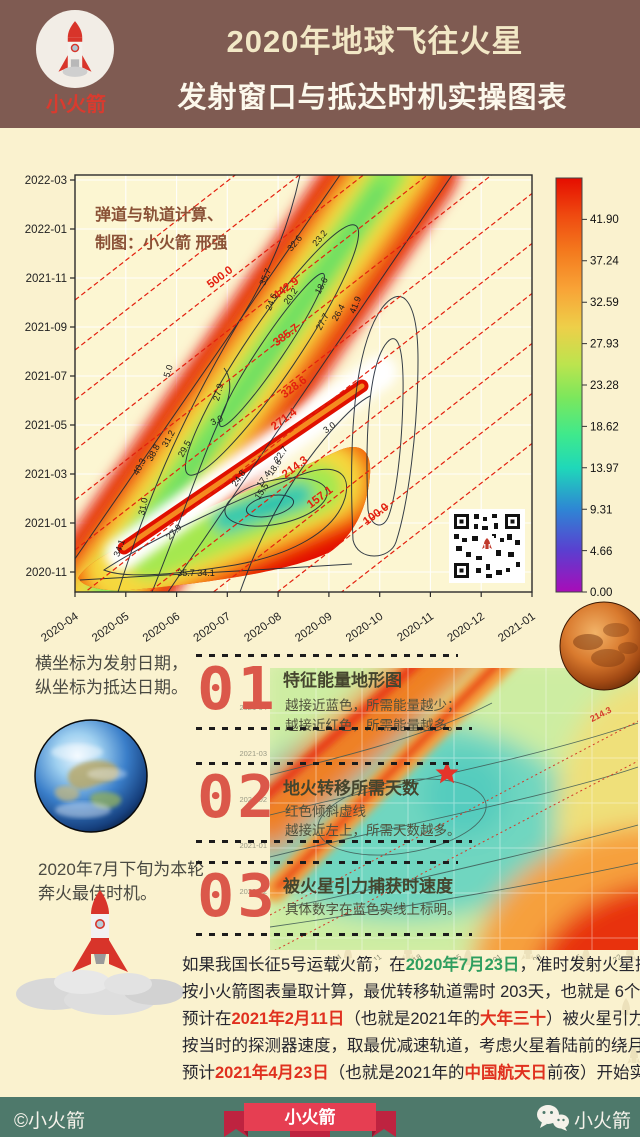 The height and width of the screenshot is (1137, 640). Describe the element at coordinates (342, 680) in the screenshot. I see `section-01-title: 特征能量地形图` at that location.